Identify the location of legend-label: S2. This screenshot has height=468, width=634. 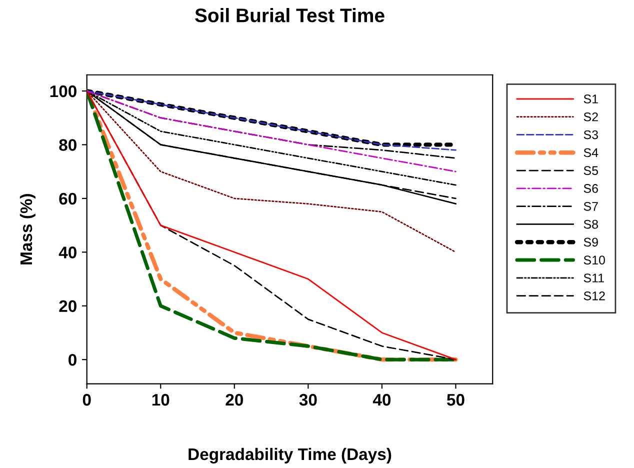
(591, 117).